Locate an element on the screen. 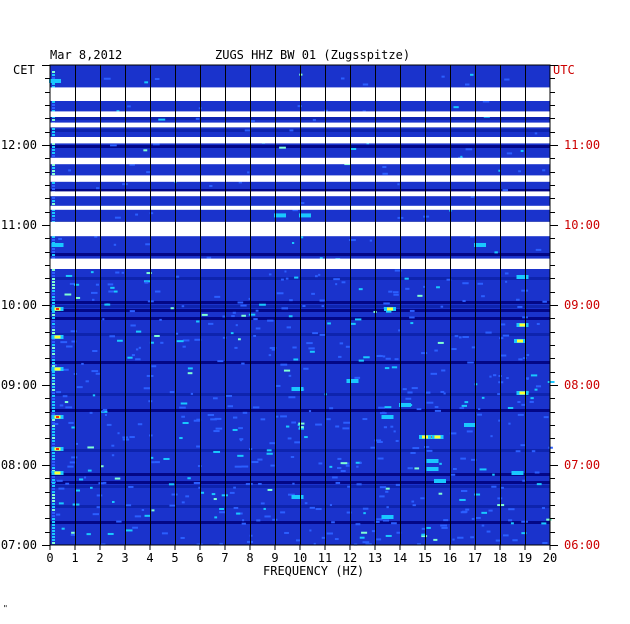 The height and width of the screenshot is (624, 630). chart-title: ZUGS HHZ BW 01 (Zugsspitze) is located at coordinates (313, 55).